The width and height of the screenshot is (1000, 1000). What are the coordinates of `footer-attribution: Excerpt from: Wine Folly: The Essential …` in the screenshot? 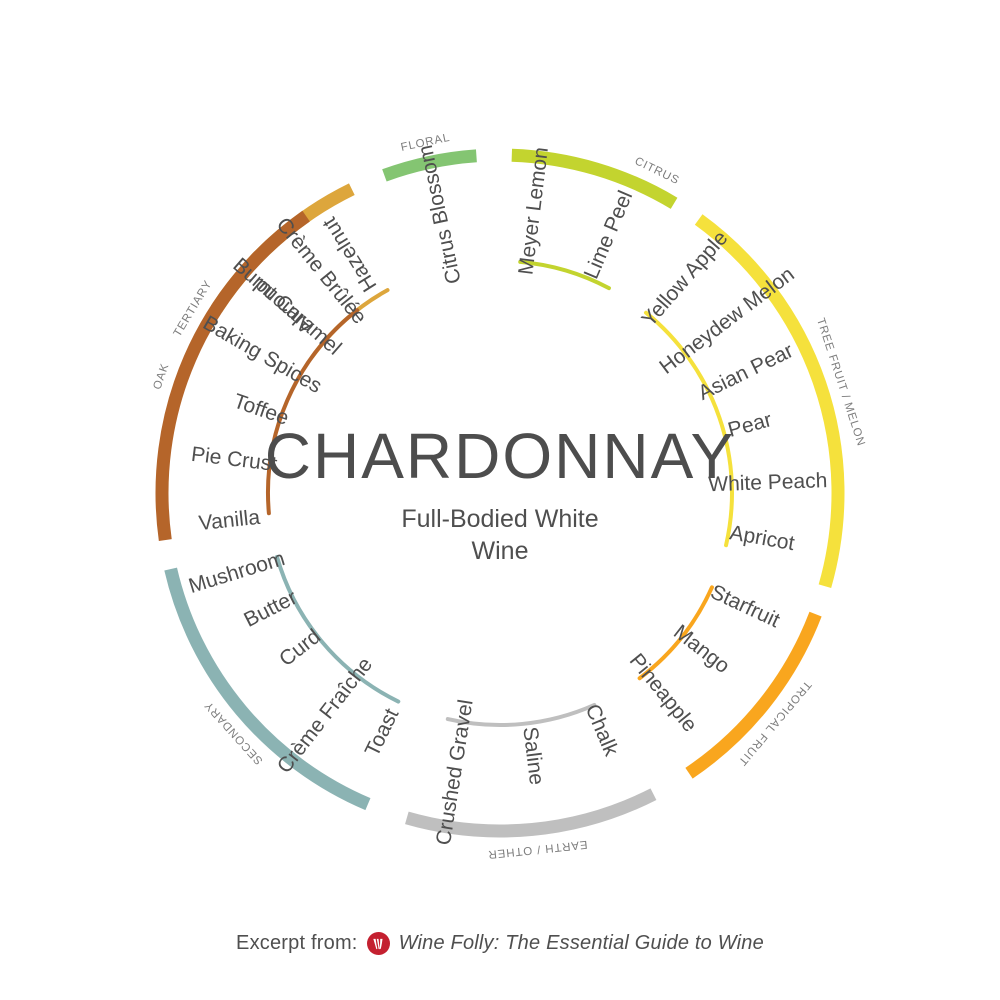 It's located at (500, 943).